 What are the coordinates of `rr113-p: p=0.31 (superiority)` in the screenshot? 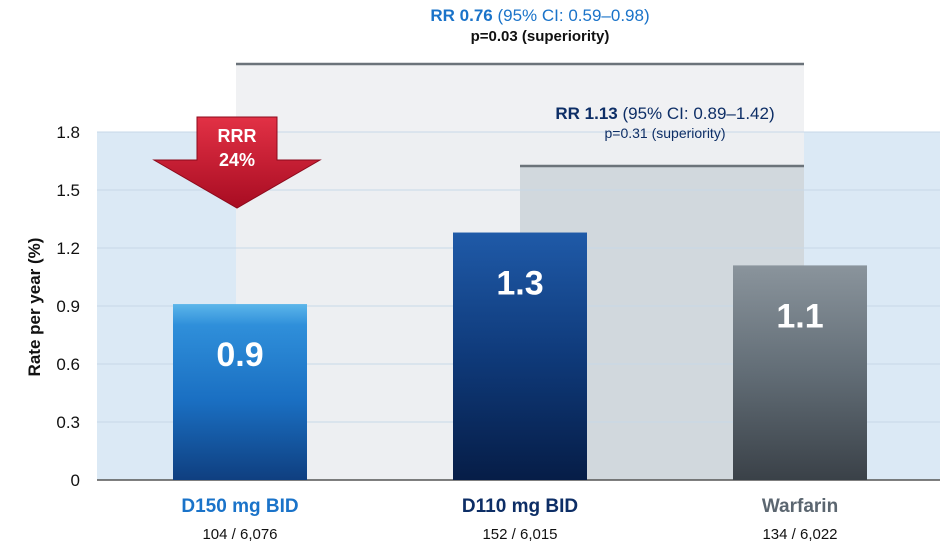 It's located at (665, 133).